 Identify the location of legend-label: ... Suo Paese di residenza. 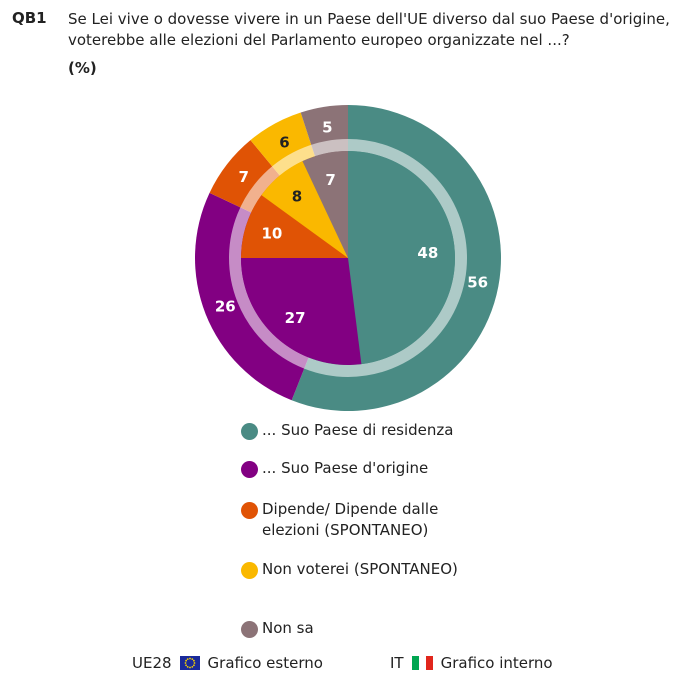
(358, 430).